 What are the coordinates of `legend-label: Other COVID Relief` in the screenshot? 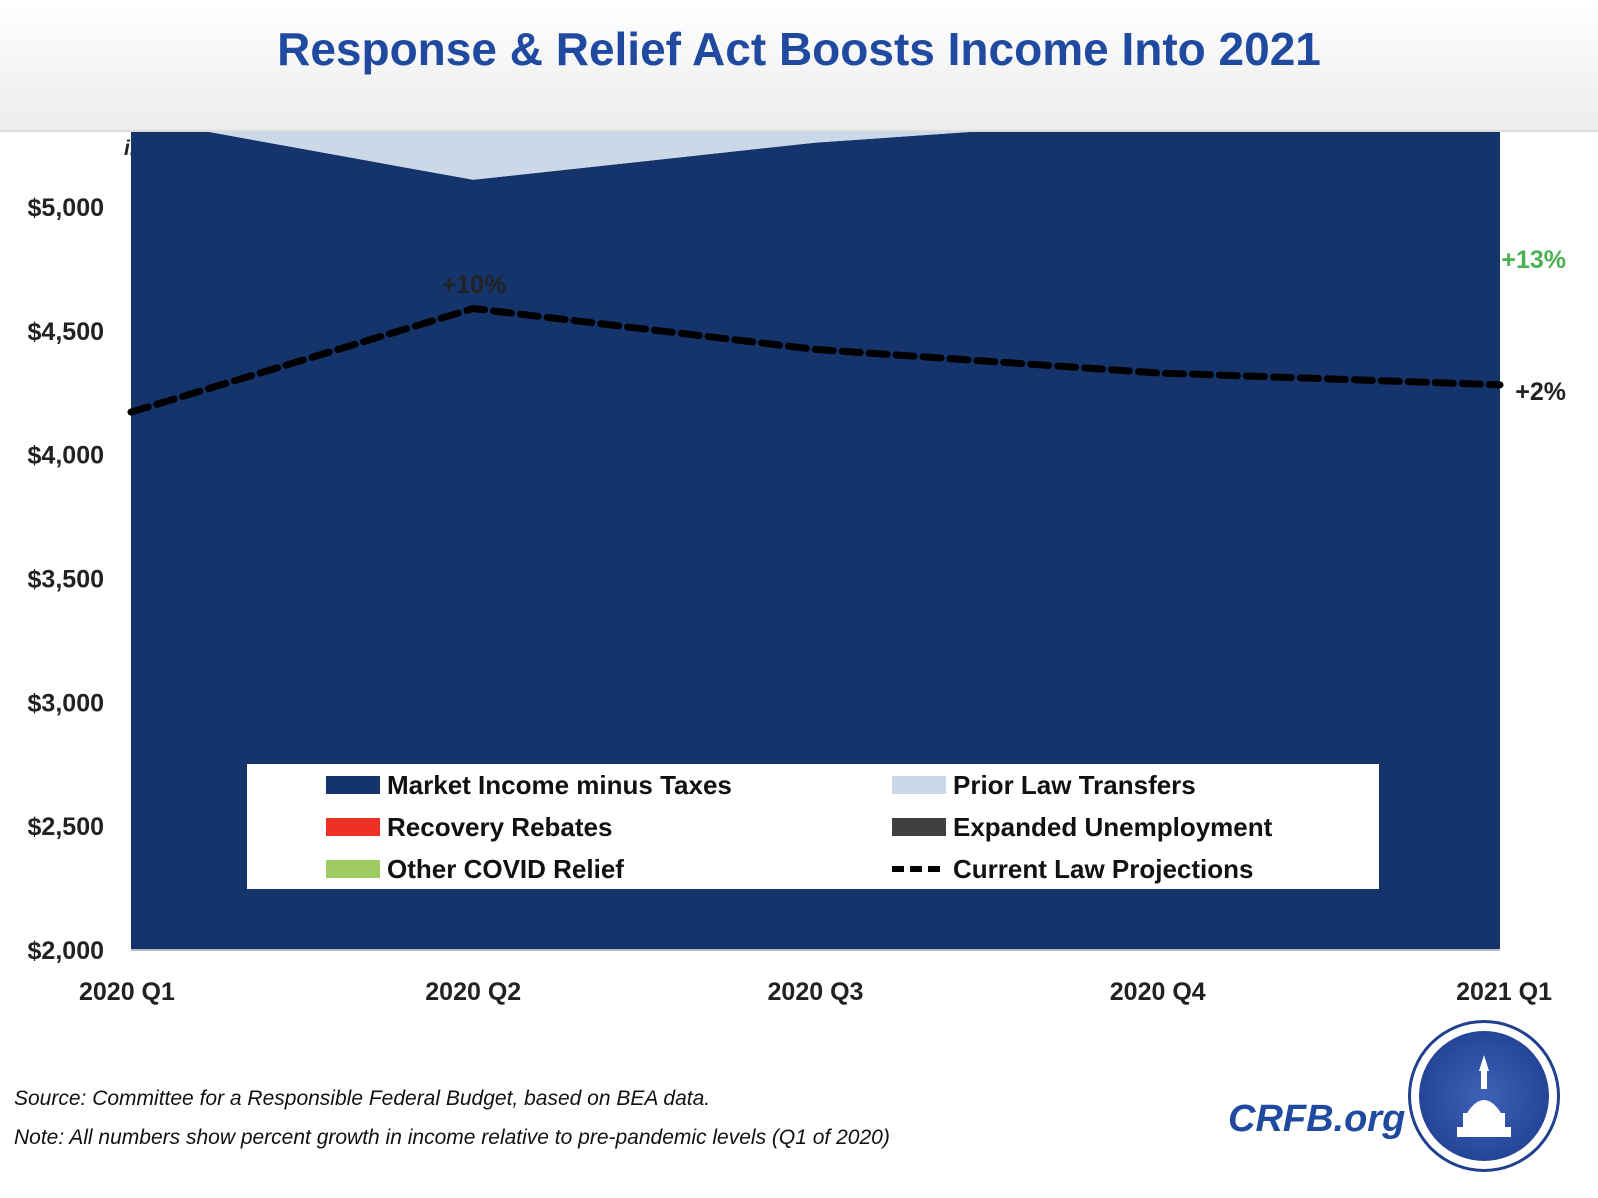 It's located at (505, 869).